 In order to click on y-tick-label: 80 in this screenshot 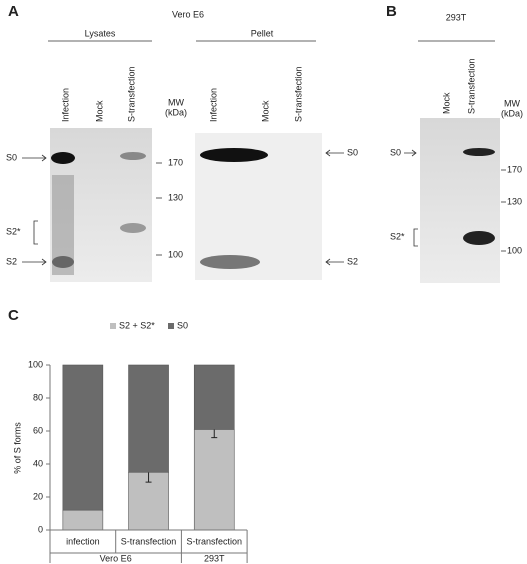, I will do `click(38, 397)`.